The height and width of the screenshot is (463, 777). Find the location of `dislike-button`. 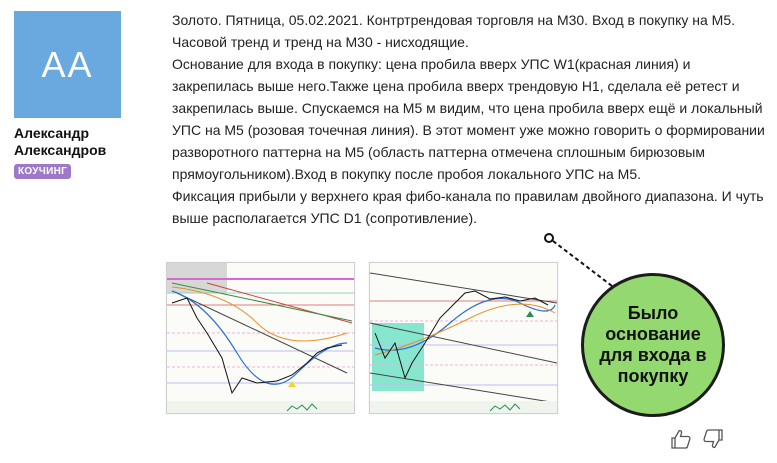

dislike-button is located at coordinates (713, 439).